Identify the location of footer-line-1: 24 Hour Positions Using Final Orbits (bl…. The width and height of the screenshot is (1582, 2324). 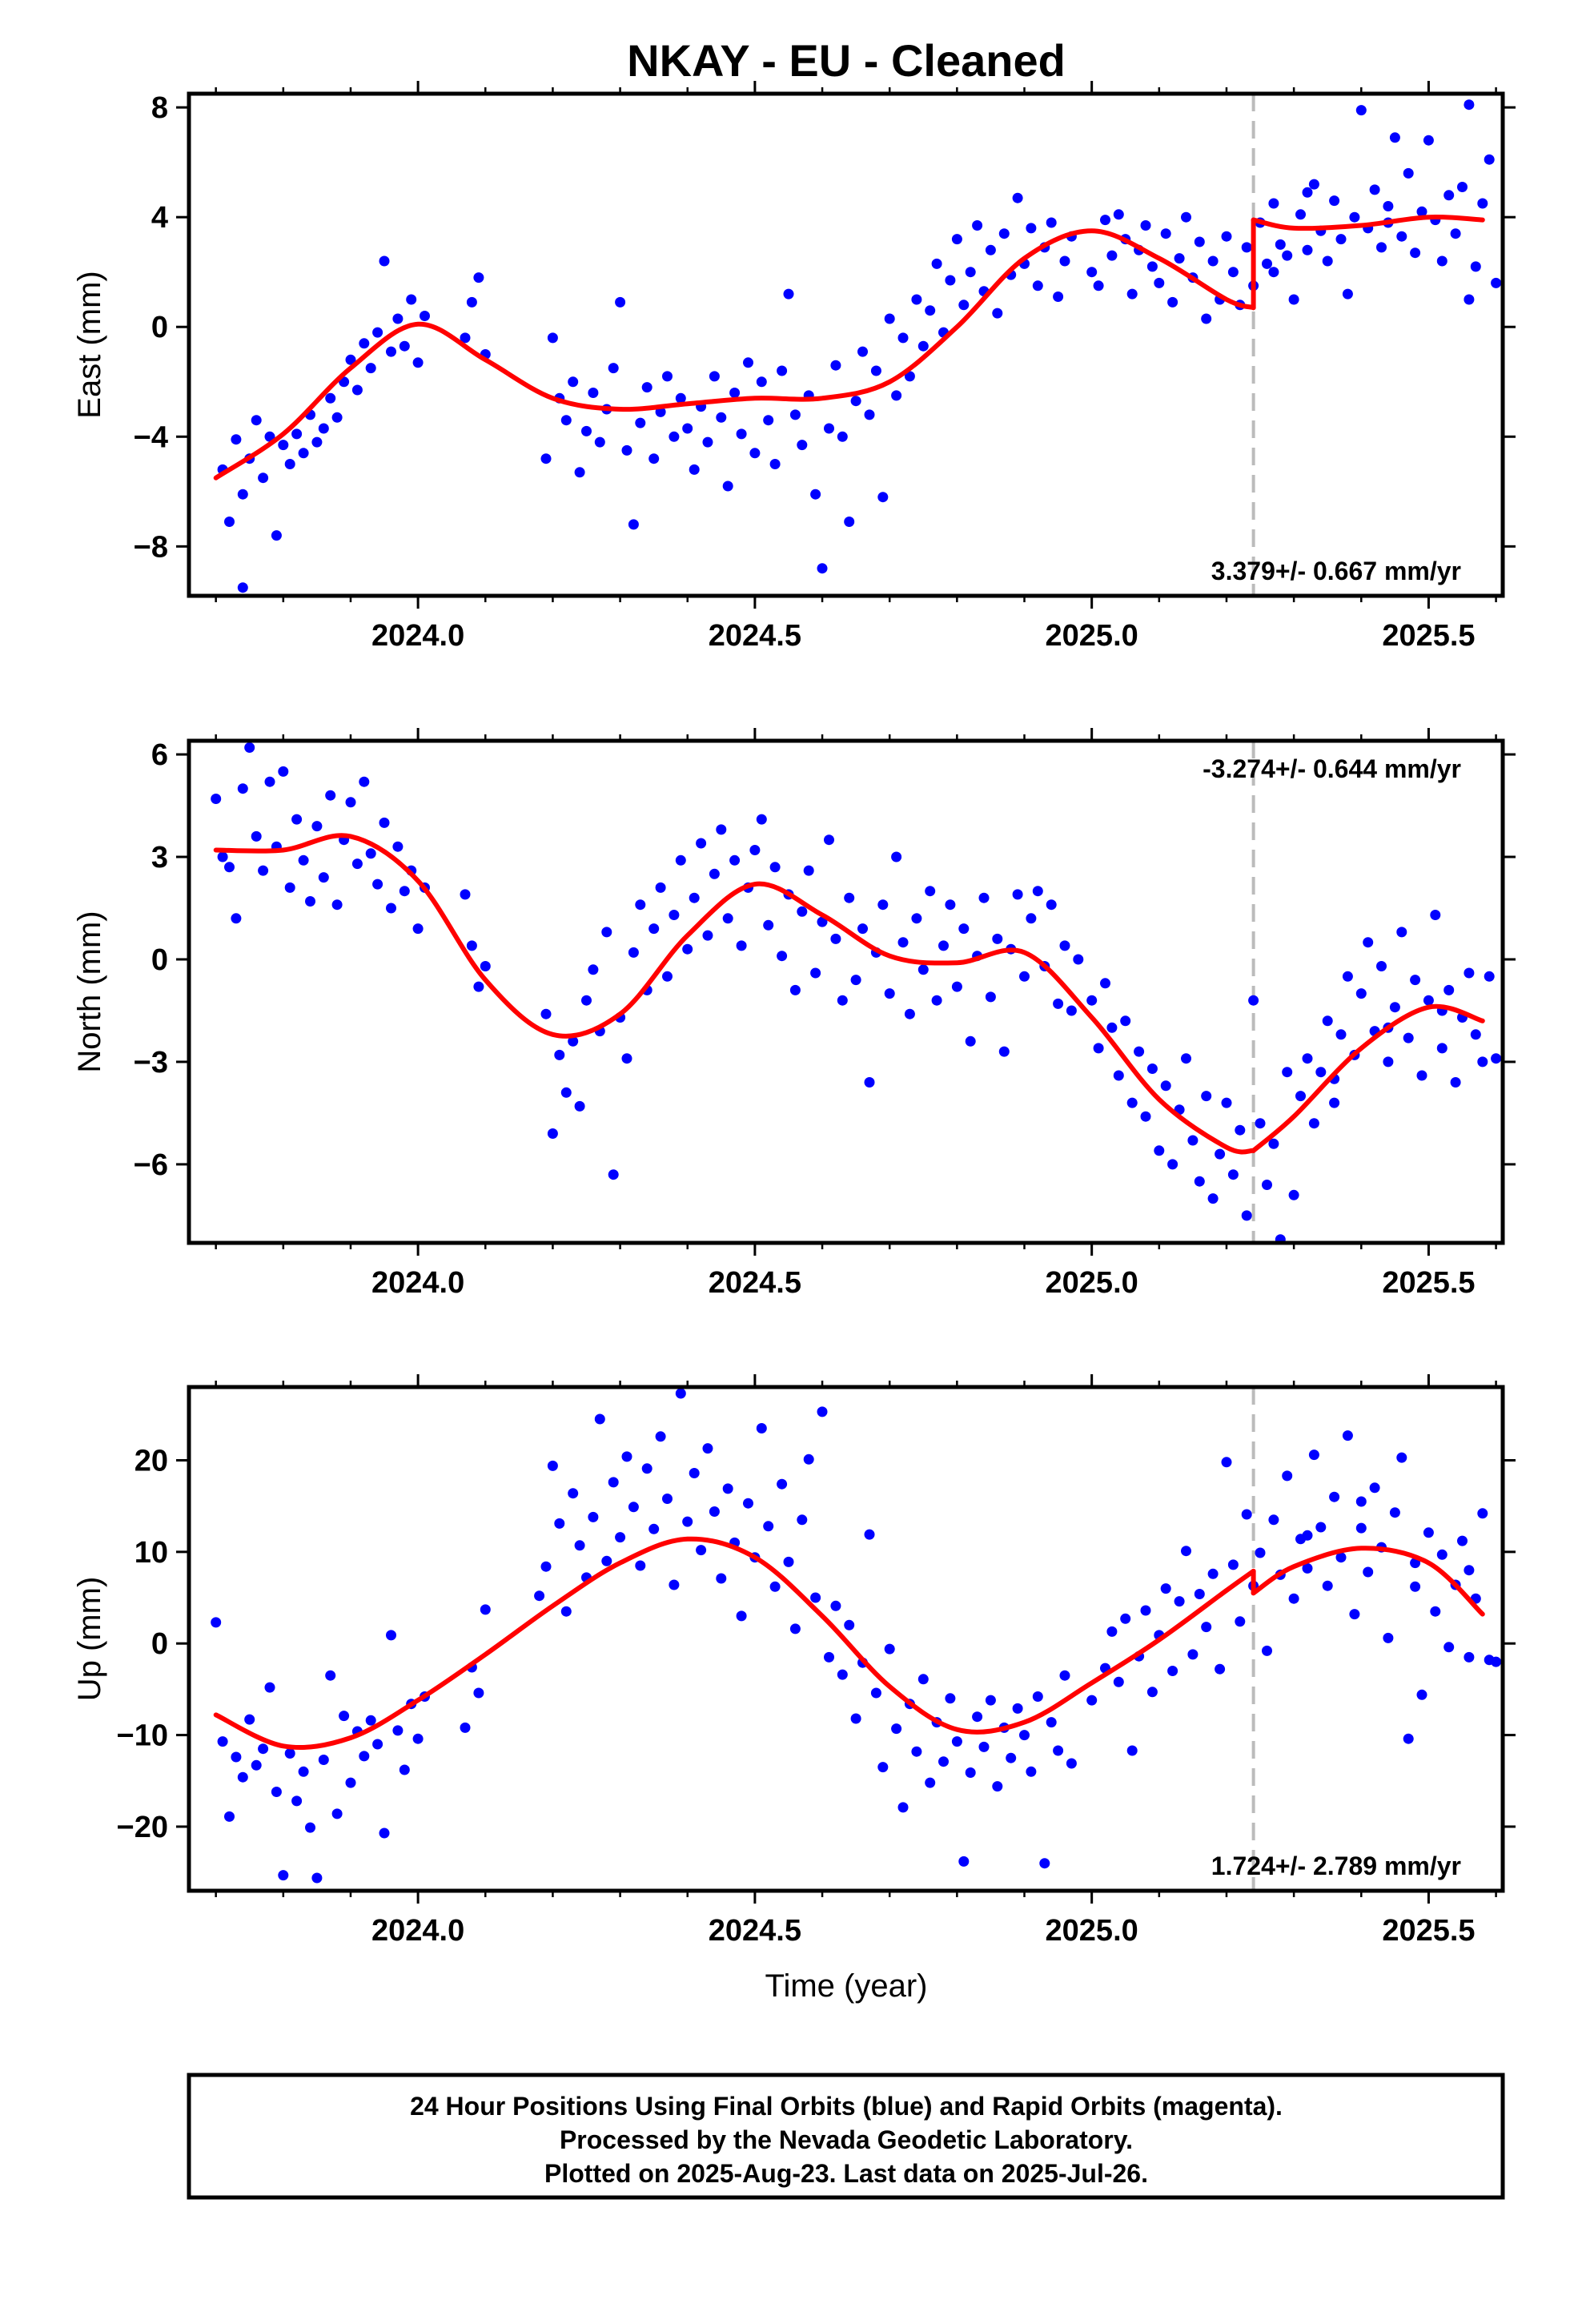
(847, 2106).